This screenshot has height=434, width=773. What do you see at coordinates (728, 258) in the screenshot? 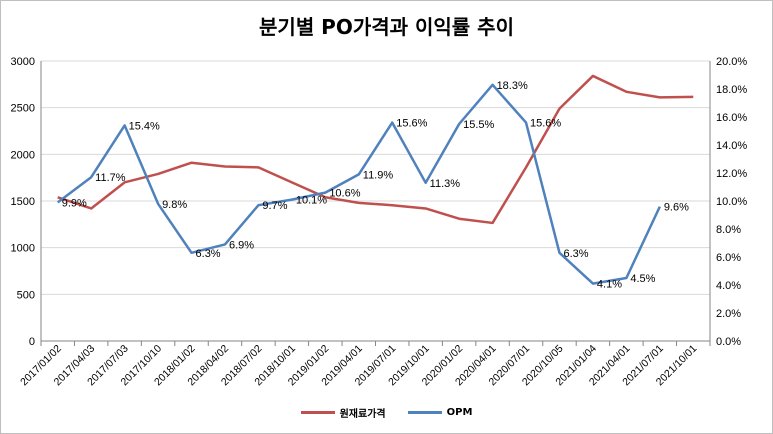
I see `right-axis-tick-label: 6.0%` at bounding box center [728, 258].